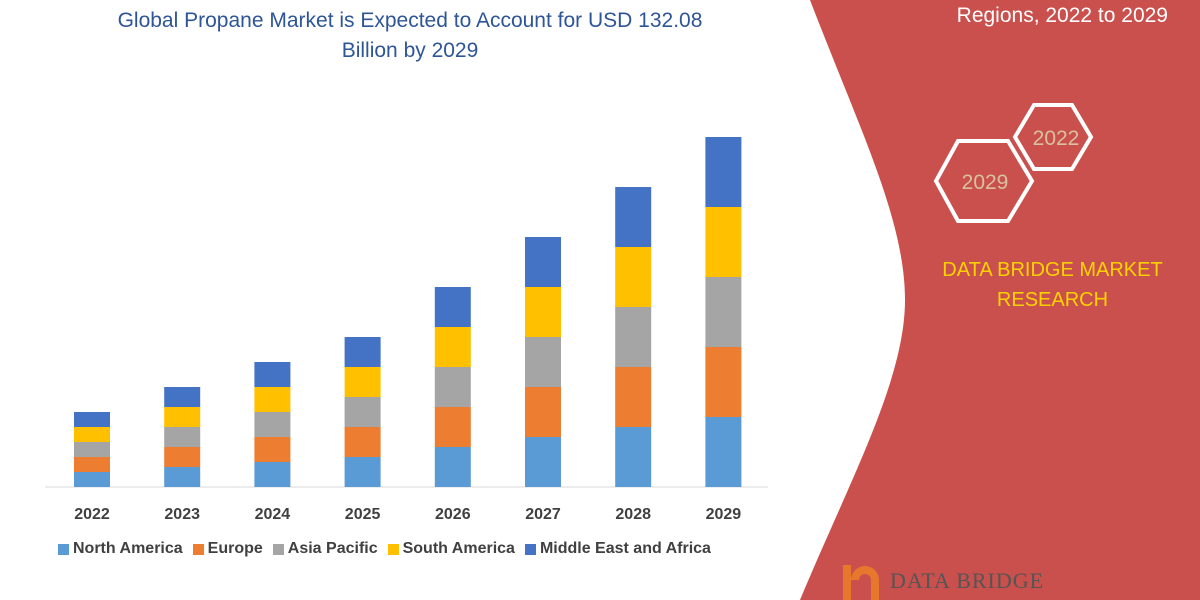 Image resolution: width=1200 pixels, height=600 pixels. I want to click on bar-2026-asia-pacific, so click(452, 387).